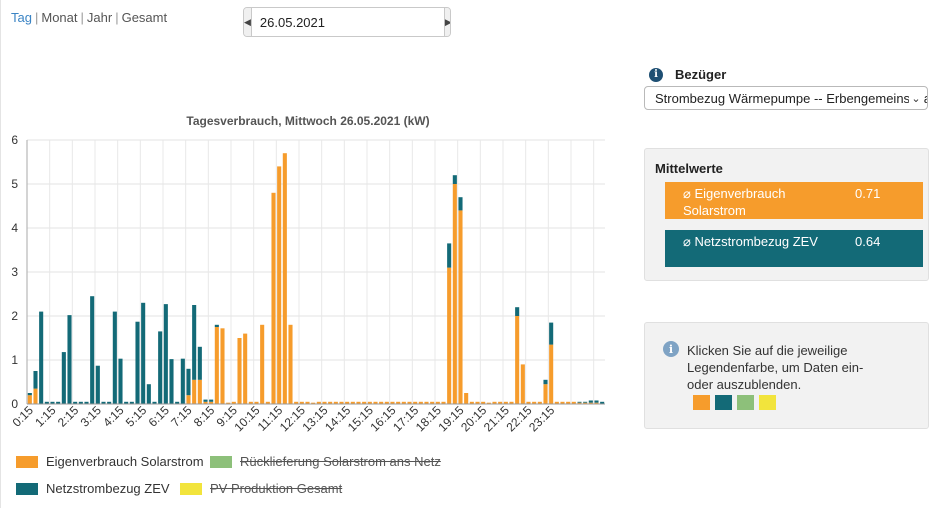 The image size is (932, 508). What do you see at coordinates (191, 488) in the screenshot?
I see `legend-swatch` at bounding box center [191, 488].